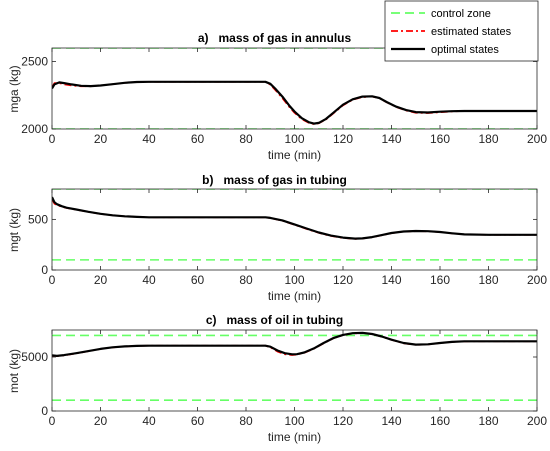 The height and width of the screenshot is (451, 550). I want to click on chart-title: a) mass of gas in annulus, so click(275, 38).